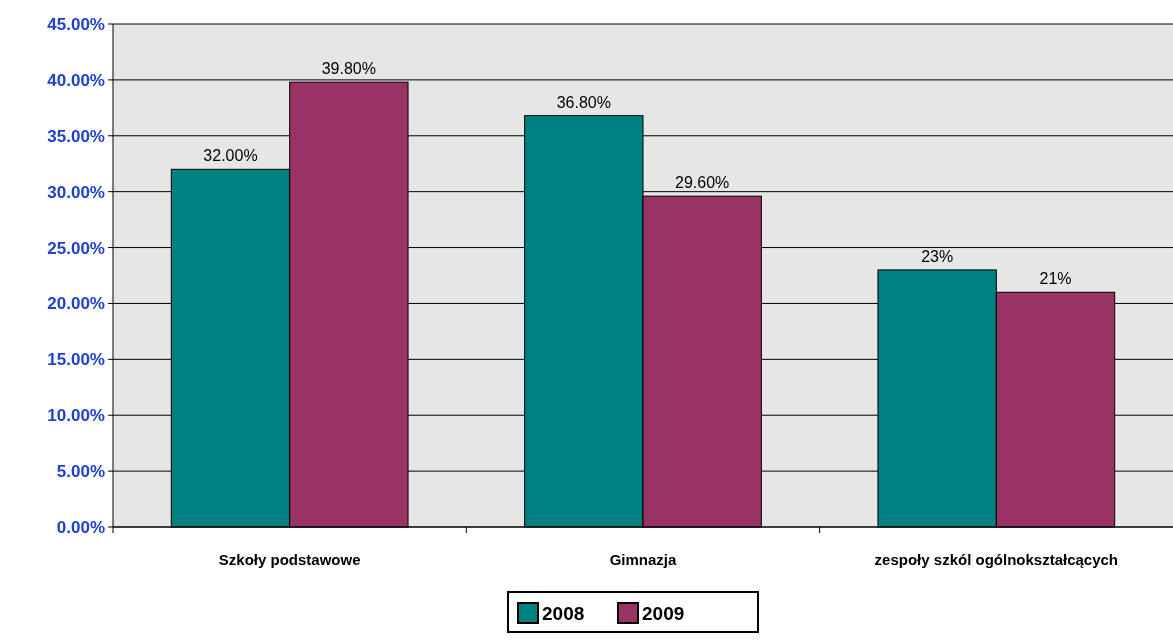  What do you see at coordinates (643, 559) in the screenshot?
I see `x-tick-label: Gimnazja` at bounding box center [643, 559].